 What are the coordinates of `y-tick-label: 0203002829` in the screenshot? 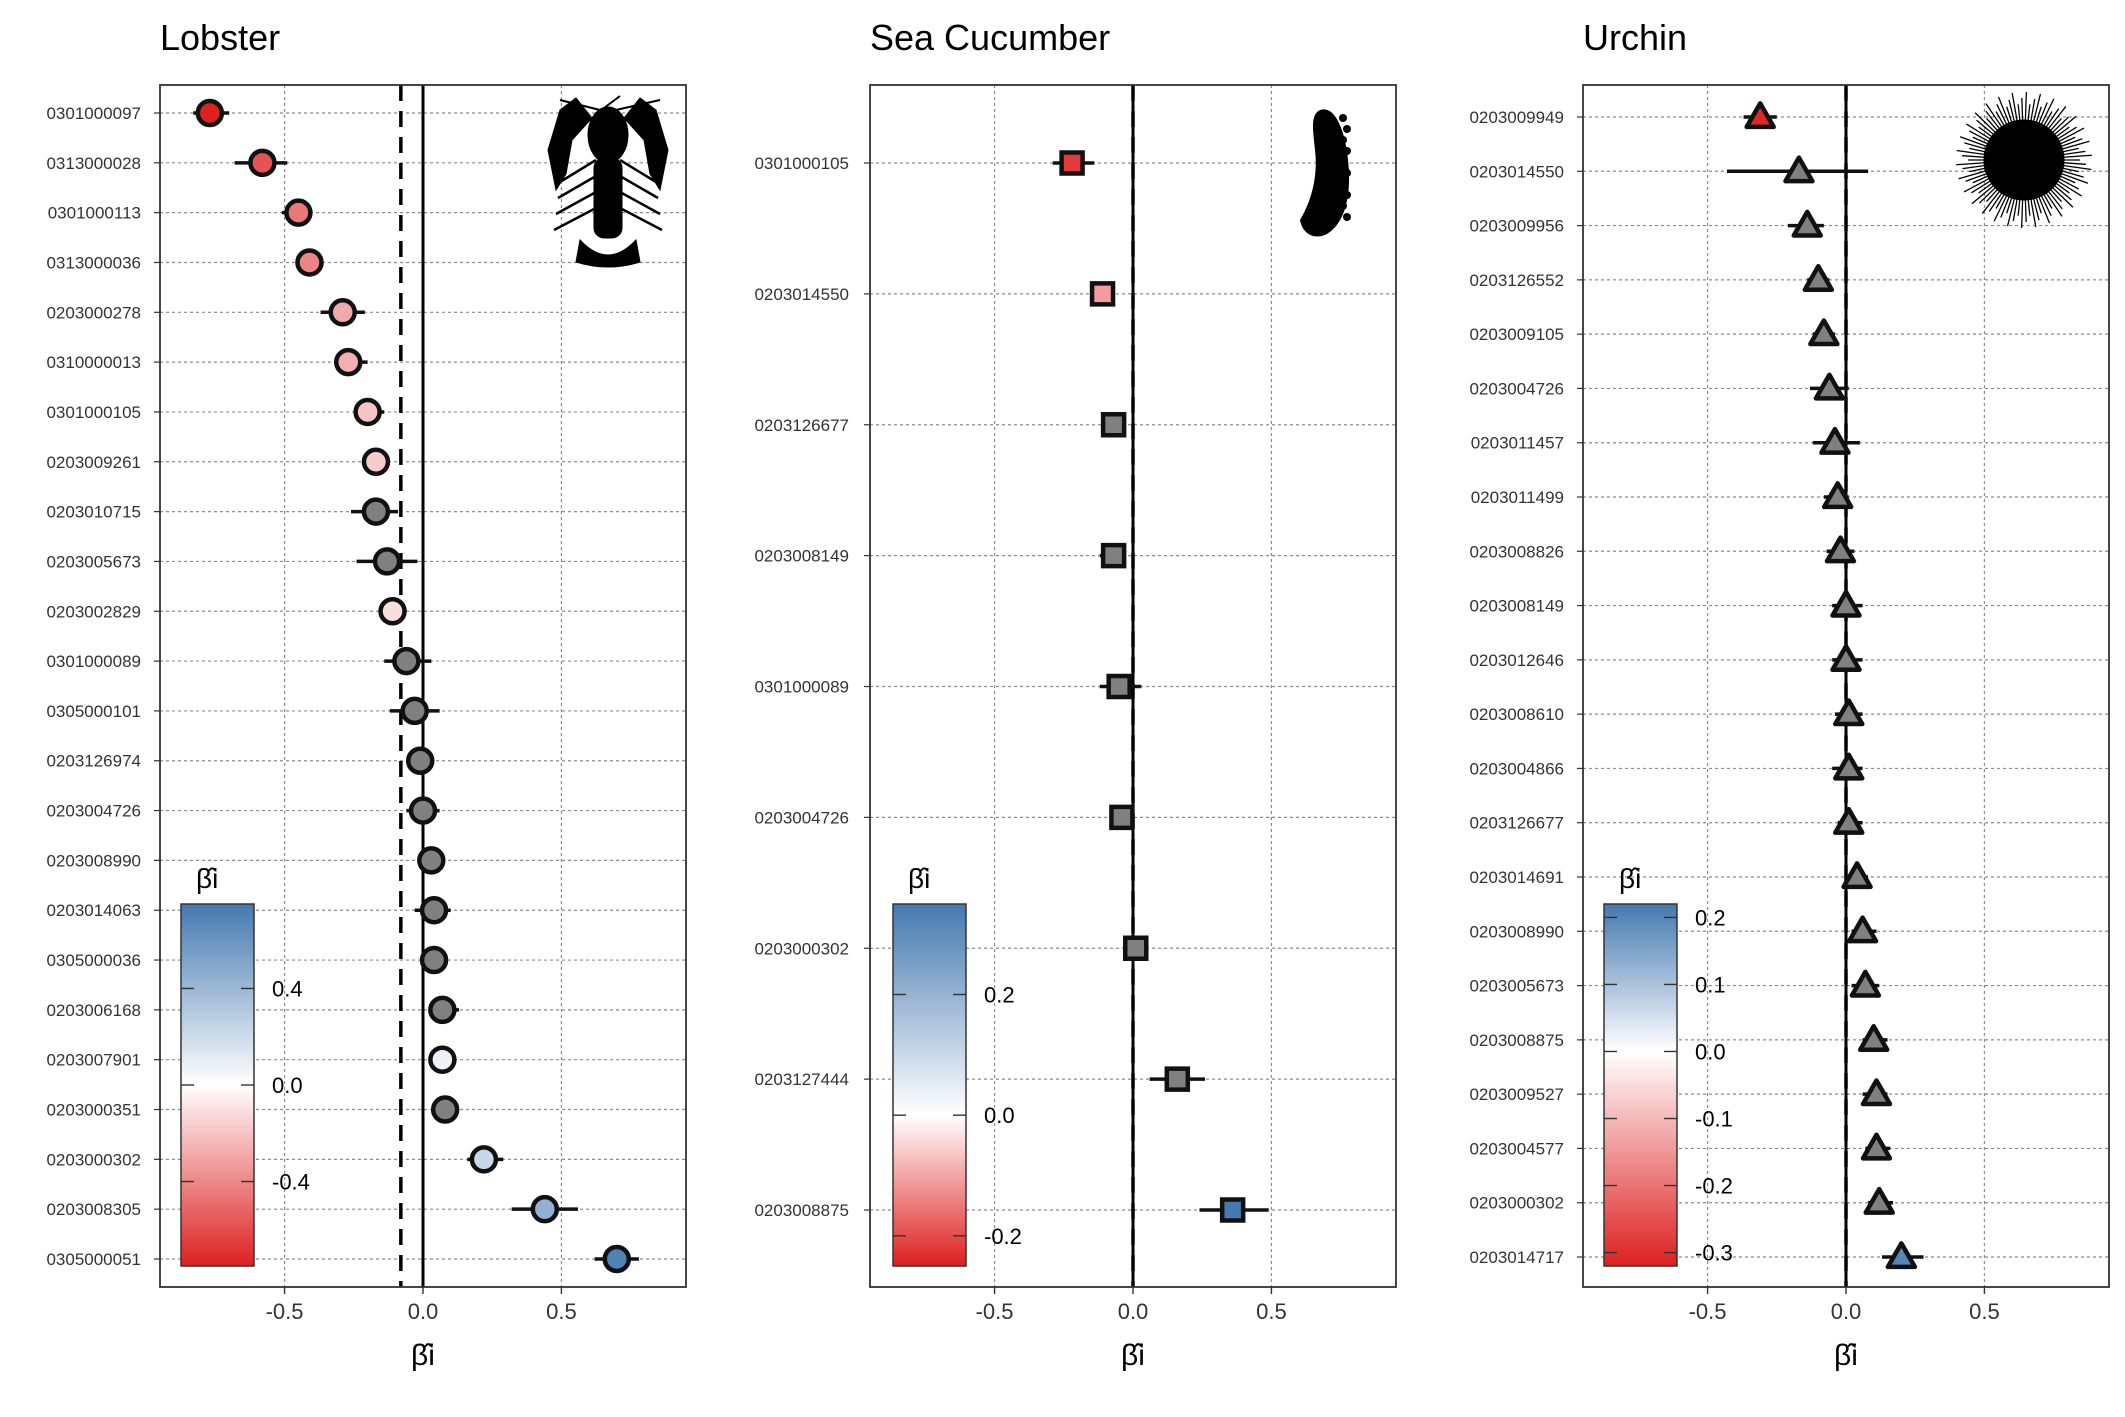 It's located at (93, 611).